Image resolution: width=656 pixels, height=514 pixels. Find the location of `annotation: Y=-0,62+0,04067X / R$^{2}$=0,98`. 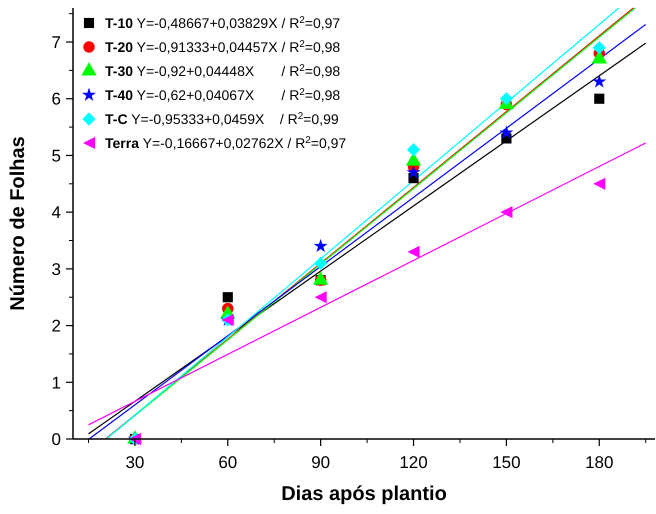

annotation: Y=-0,62+0,04067X / R$^{2}$=0,98 is located at coordinates (238, 94).